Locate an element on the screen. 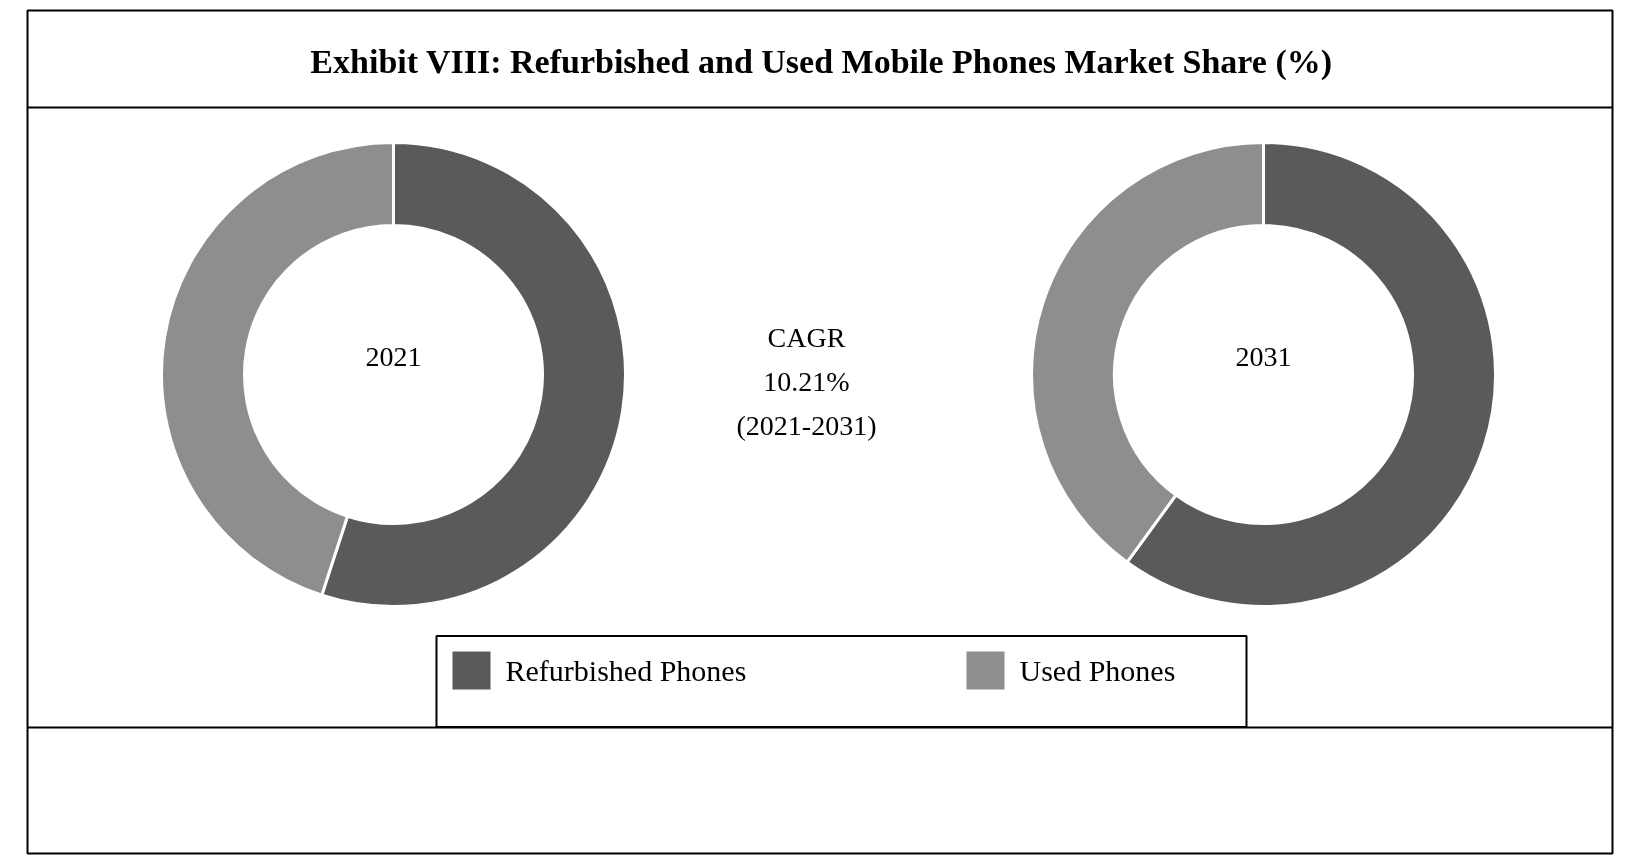 This screenshot has height=861, width=1640. text: 10.21% is located at coordinates (806, 381).